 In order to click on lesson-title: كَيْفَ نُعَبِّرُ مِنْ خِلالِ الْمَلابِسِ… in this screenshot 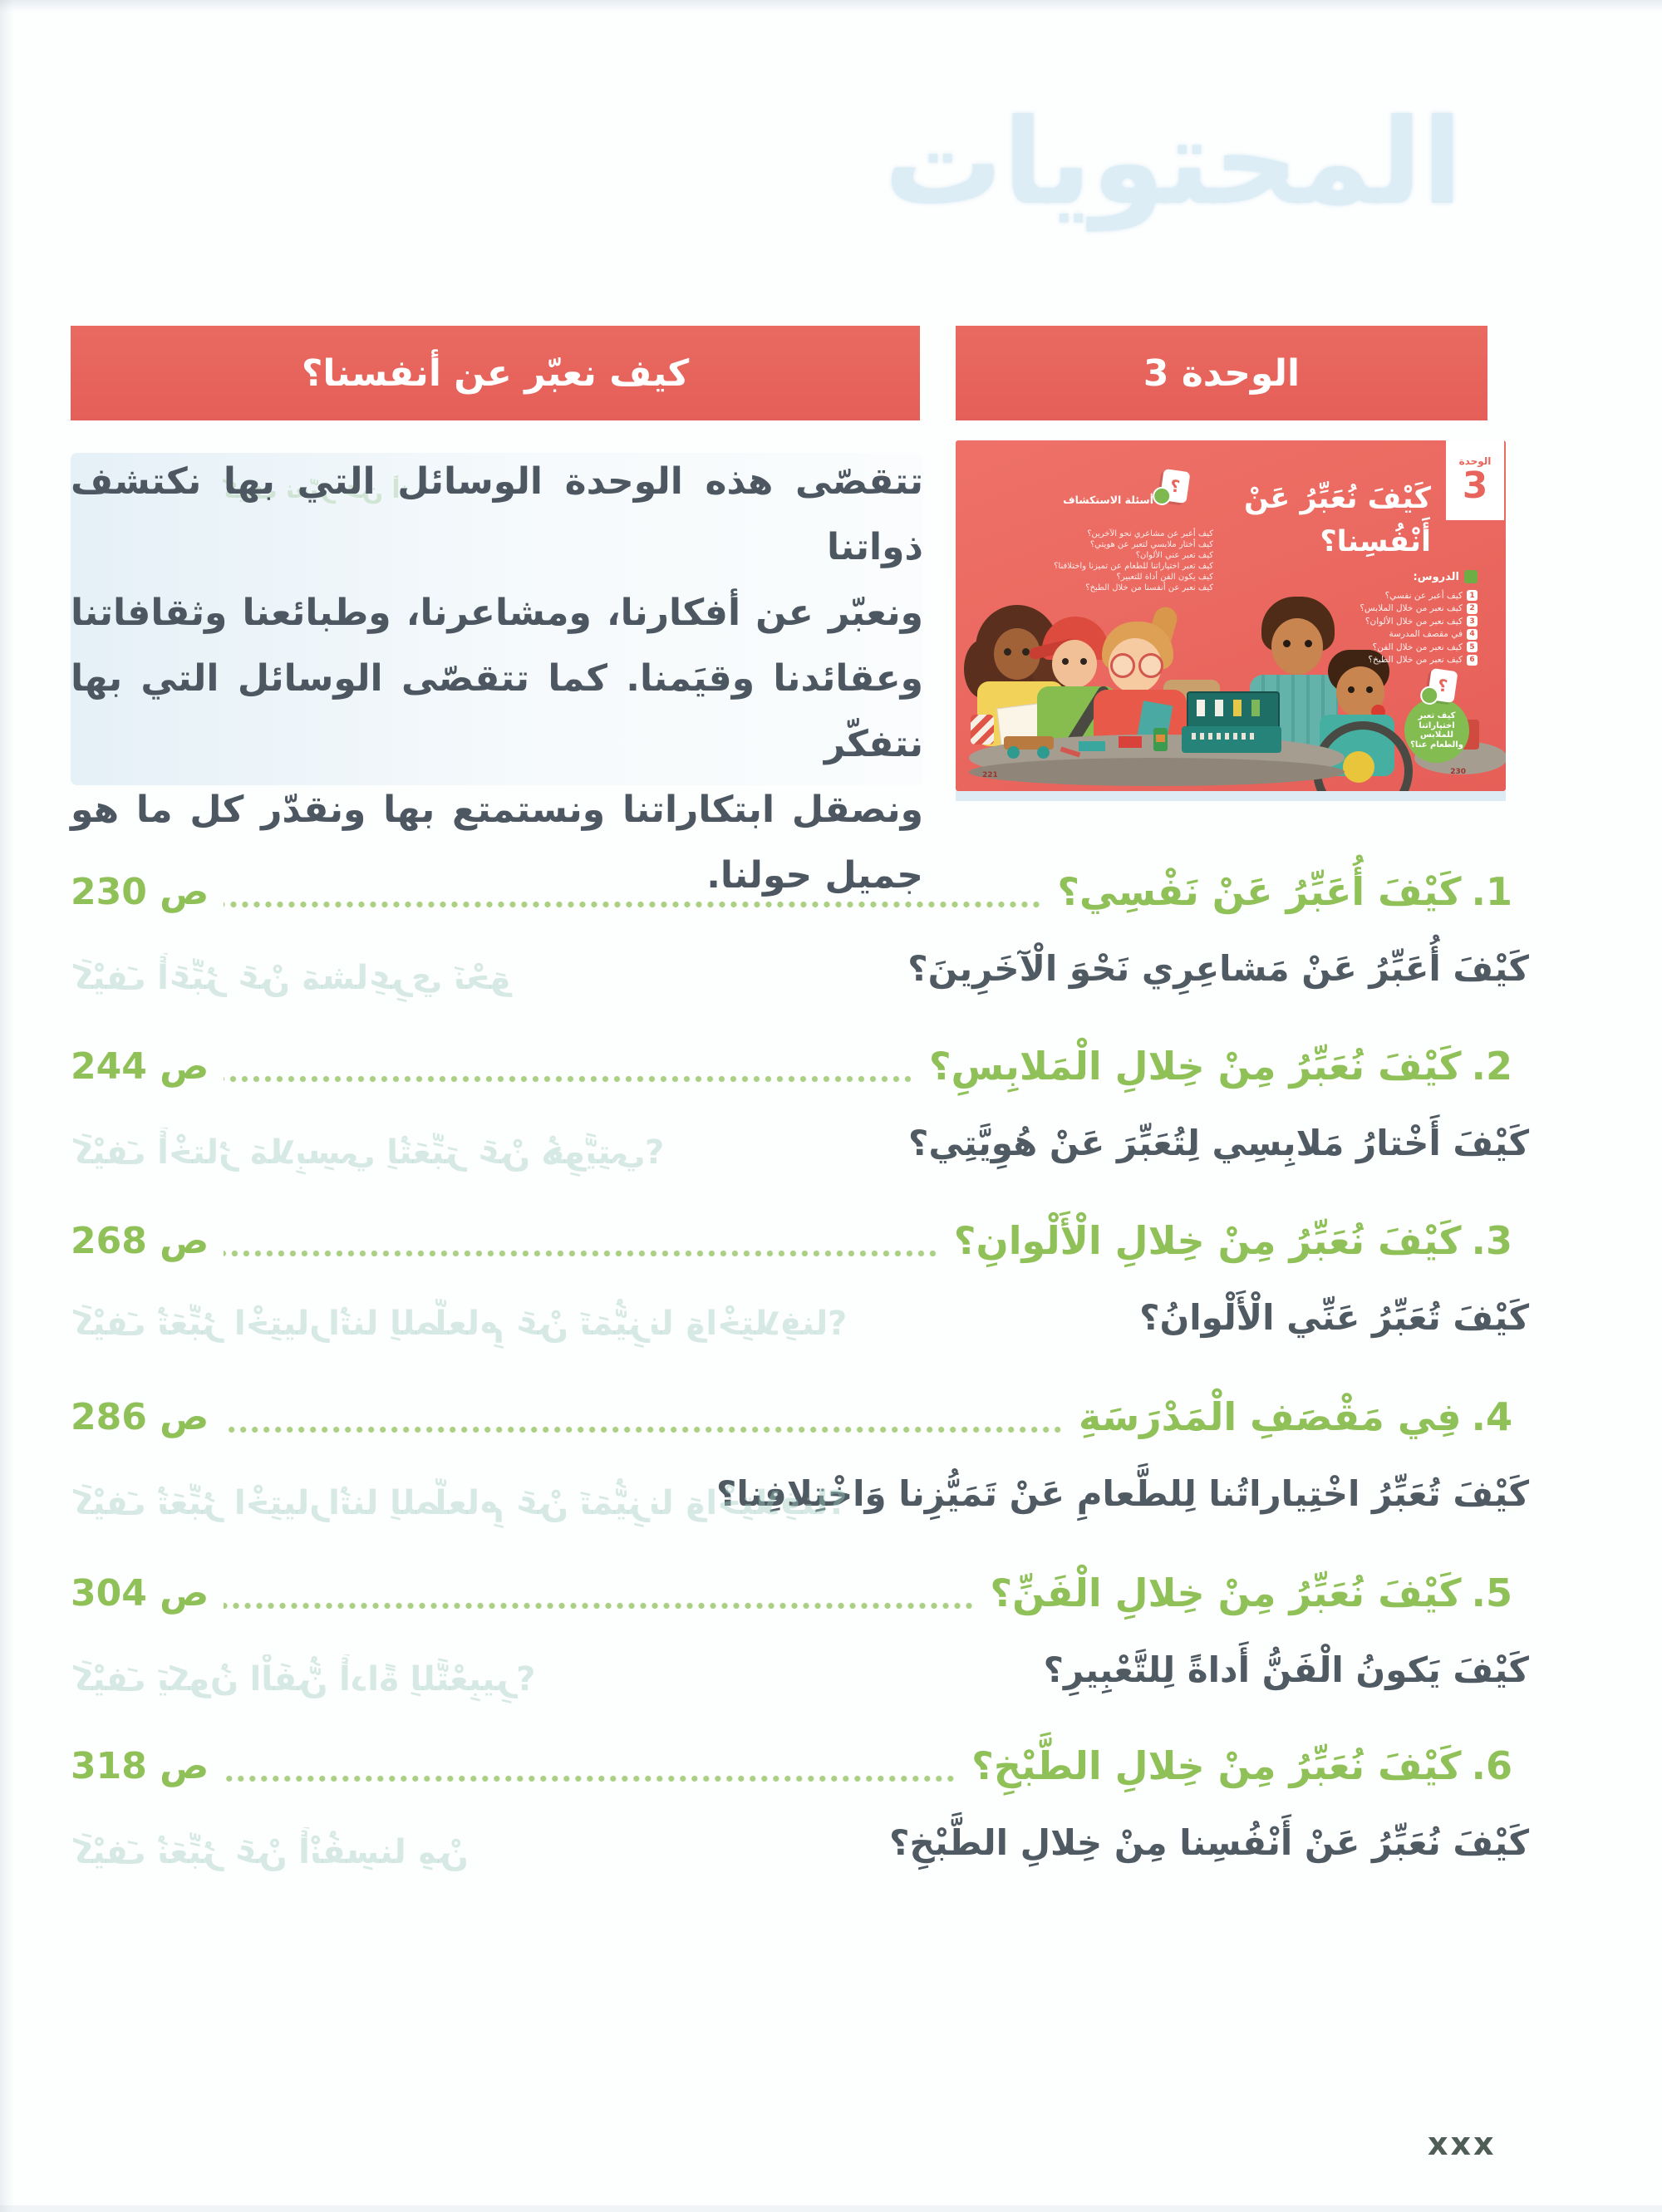, I will do `click(1195, 1066)`.